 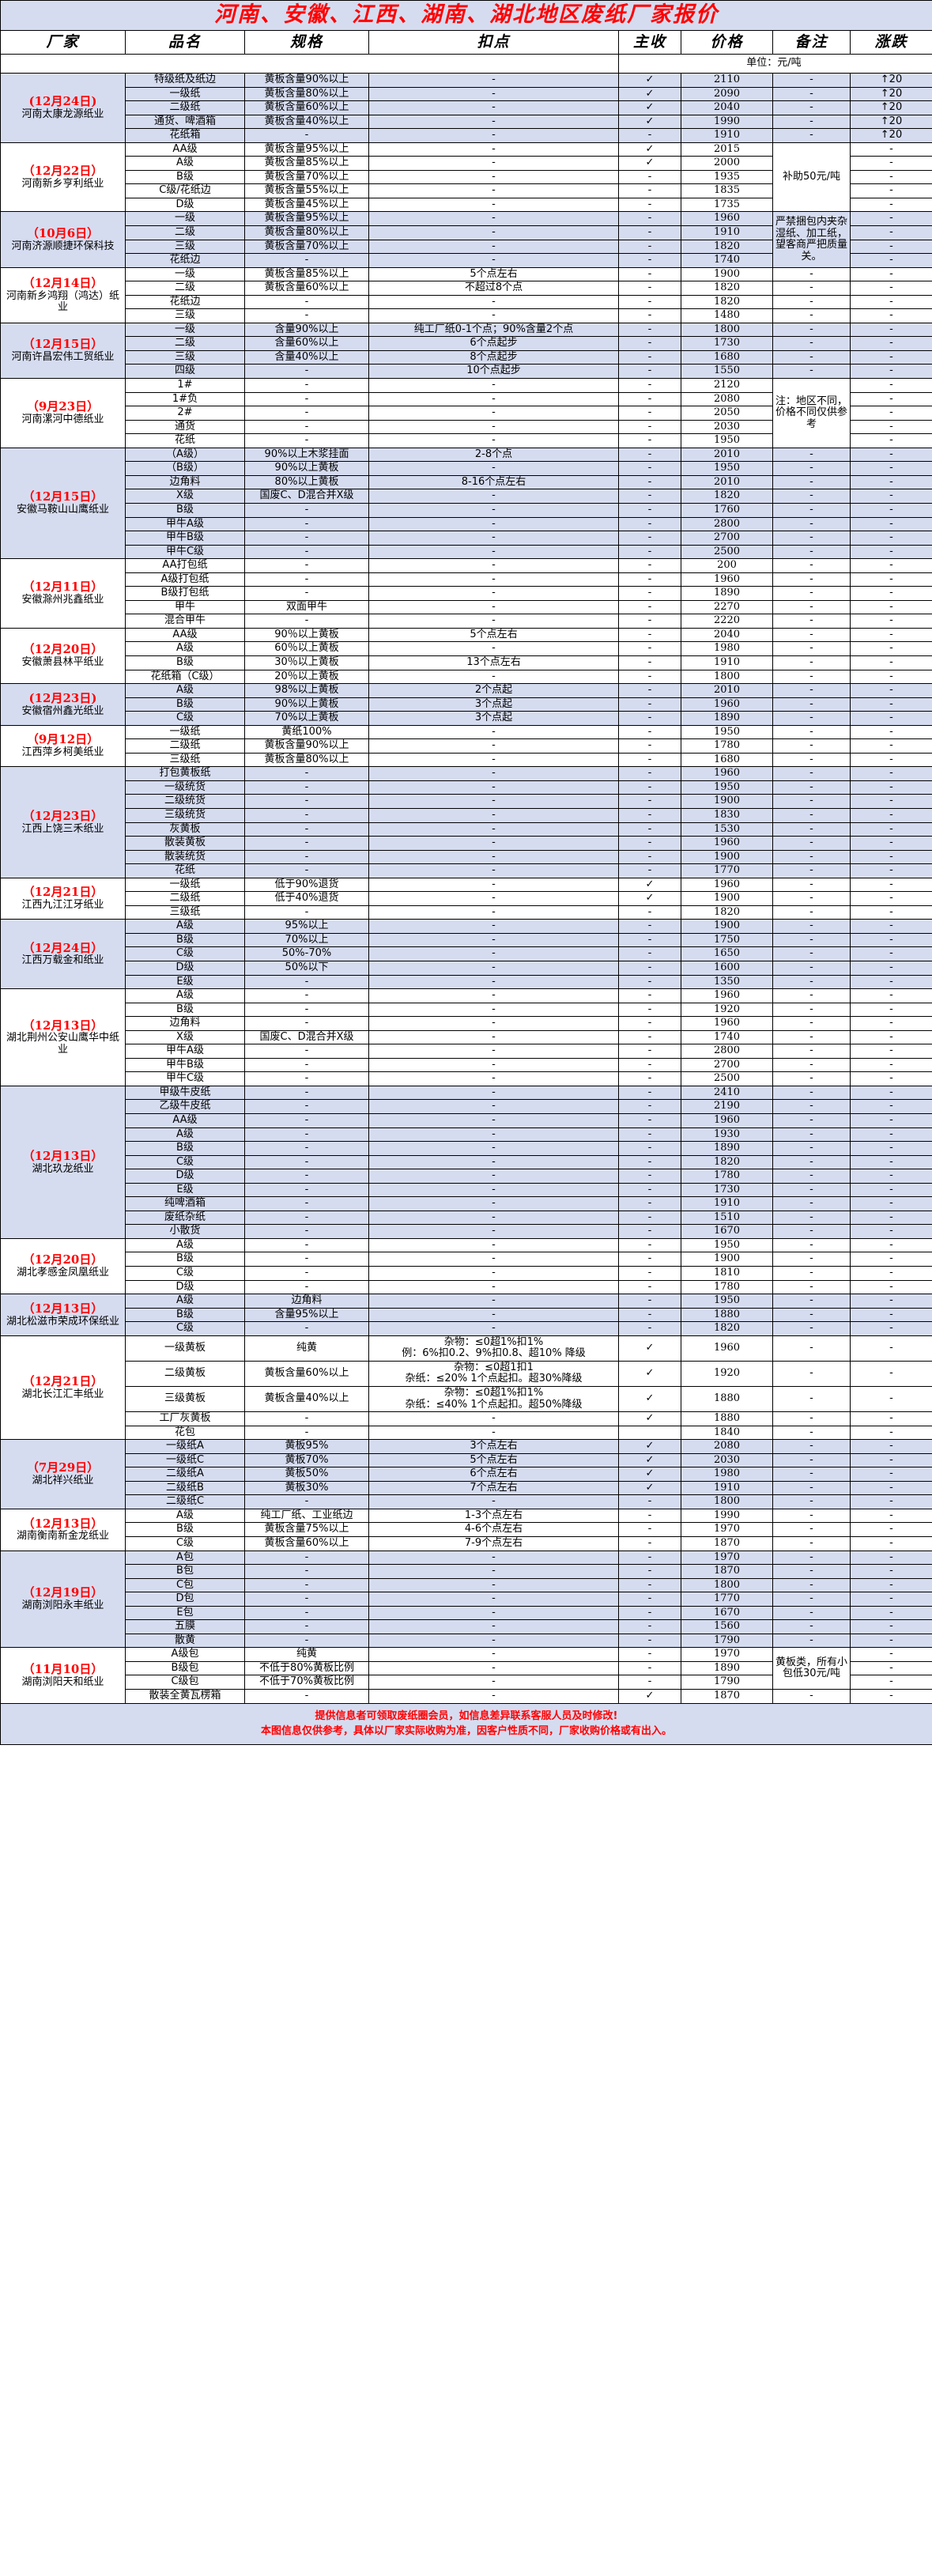 I want to click on price-value: 1970, so click(x=727, y=1654).